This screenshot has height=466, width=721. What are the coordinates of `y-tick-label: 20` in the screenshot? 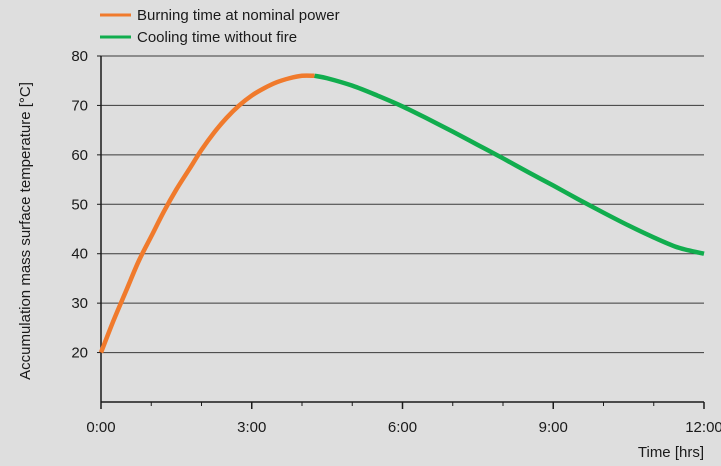 It's located at (79, 353).